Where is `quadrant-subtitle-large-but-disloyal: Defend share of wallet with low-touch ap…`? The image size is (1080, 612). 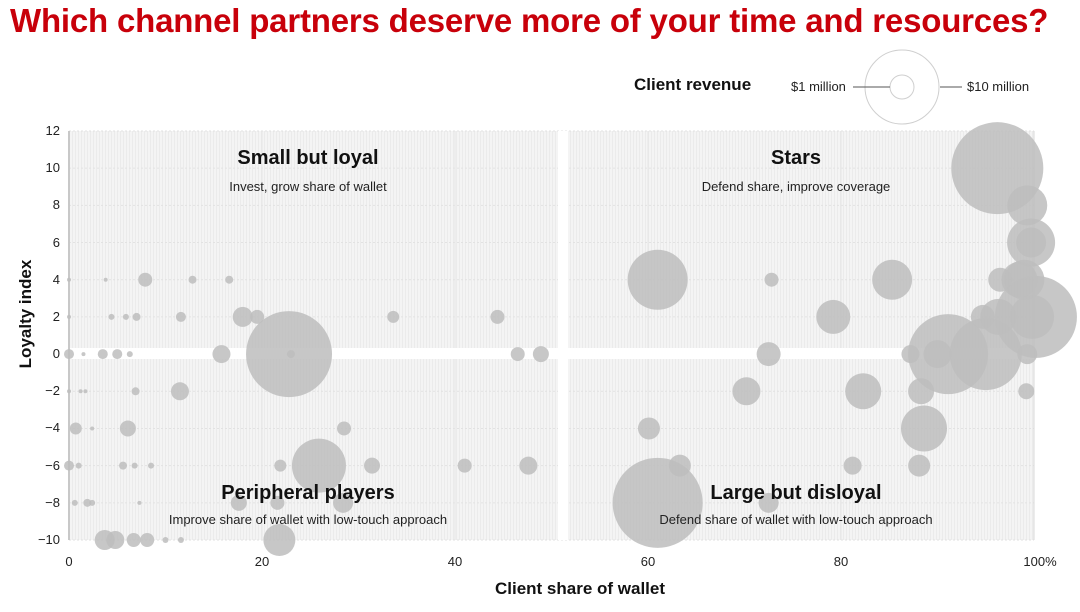 quadrant-subtitle-large-but-disloyal: Defend share of wallet with low-touch ap… is located at coordinates (796, 519).